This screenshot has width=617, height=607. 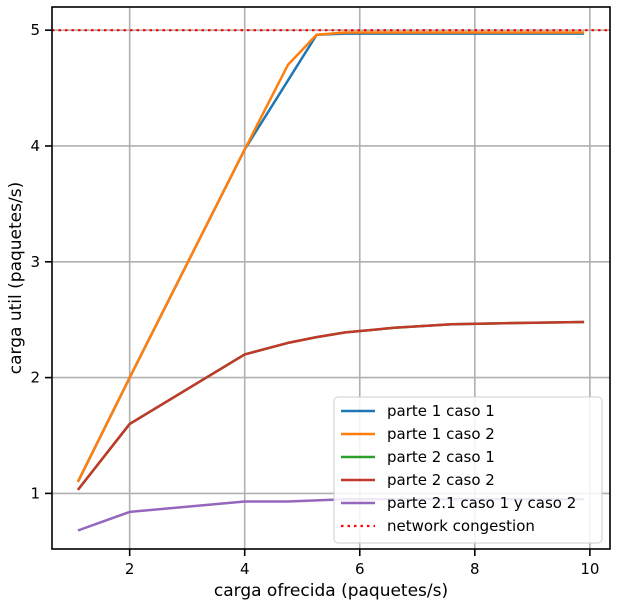 What do you see at coordinates (16, 278) in the screenshot?
I see `y-axis-label: carga util (paquetes/s)` at bounding box center [16, 278].